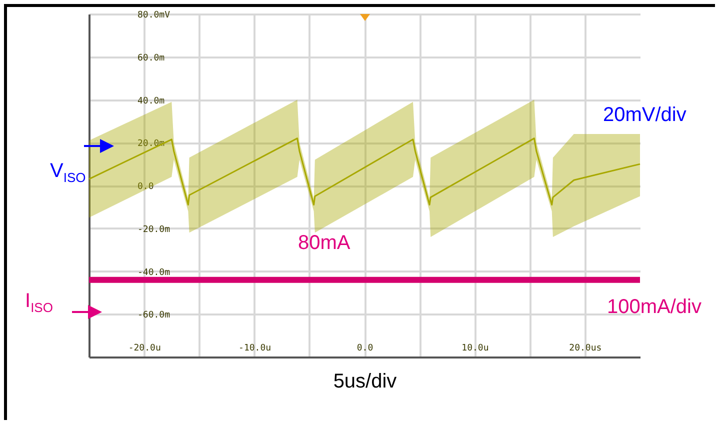 The image size is (719, 424). I want to click on line-series, so click(364, 172).